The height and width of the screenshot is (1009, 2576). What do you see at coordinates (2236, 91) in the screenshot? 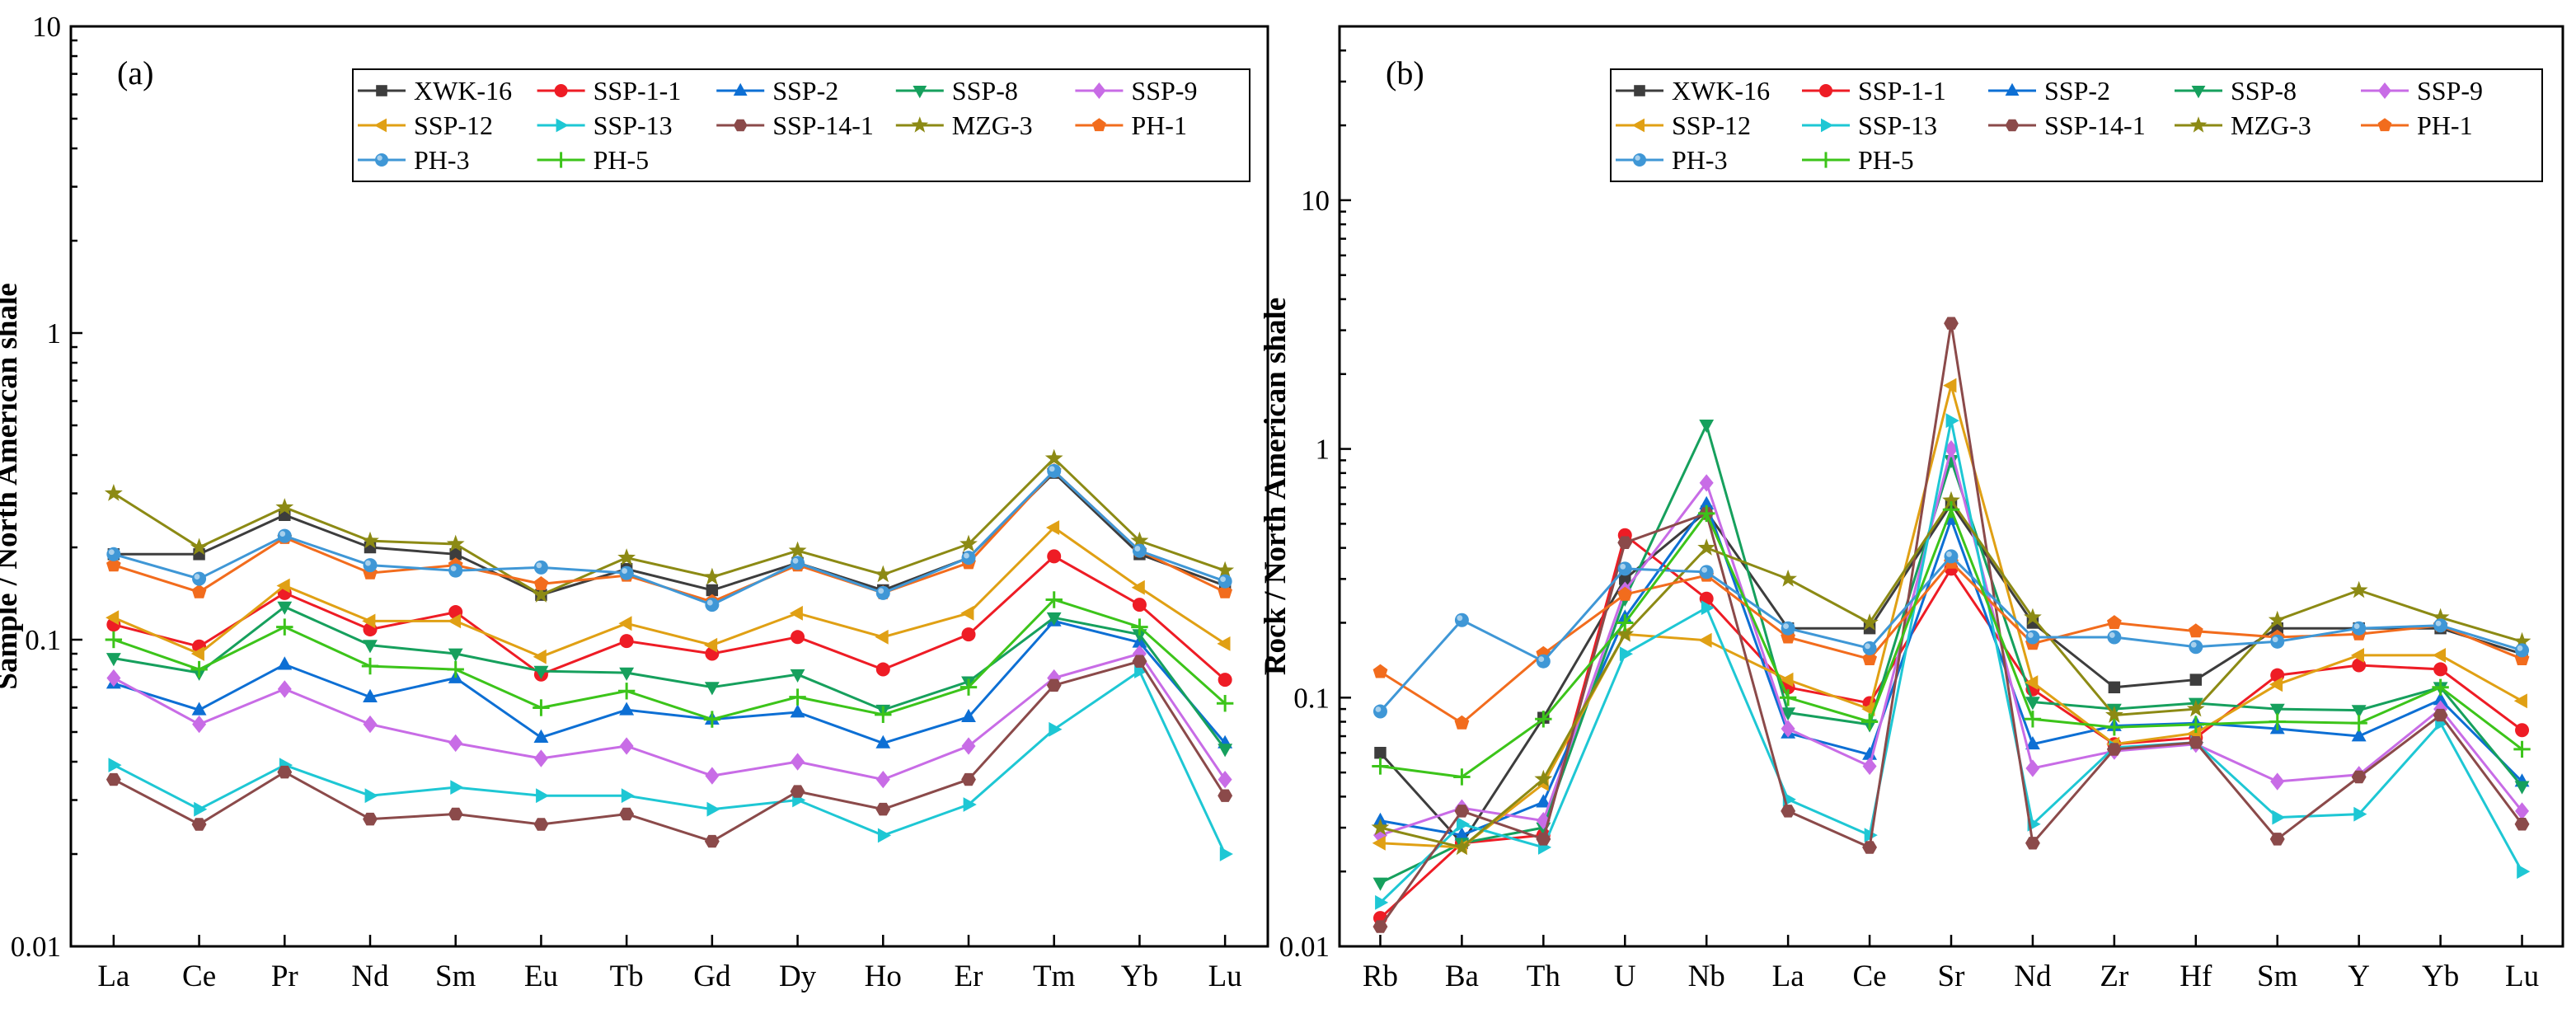
I see `legend-item-b-ssp-8: SSP-8` at bounding box center [2236, 91].